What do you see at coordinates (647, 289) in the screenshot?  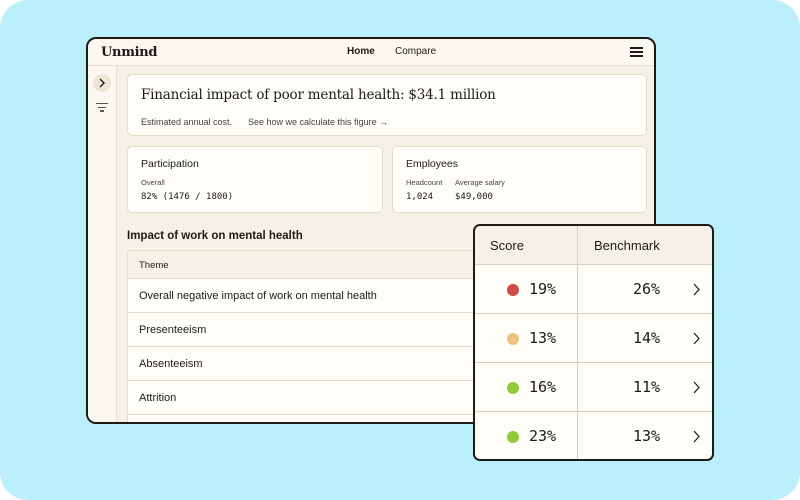 I see `benchmark-value: 26%` at bounding box center [647, 289].